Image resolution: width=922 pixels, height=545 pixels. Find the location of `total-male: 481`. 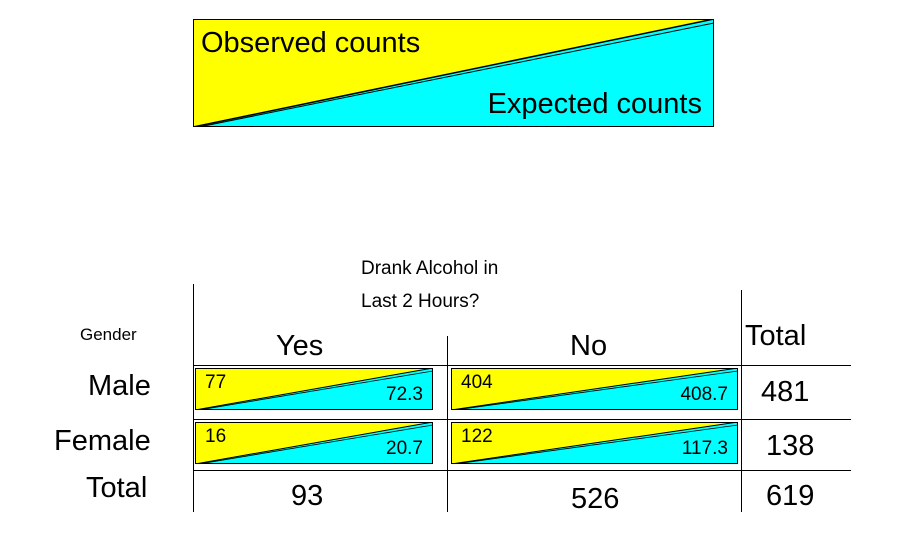

total-male: 481 is located at coordinates (785, 392).